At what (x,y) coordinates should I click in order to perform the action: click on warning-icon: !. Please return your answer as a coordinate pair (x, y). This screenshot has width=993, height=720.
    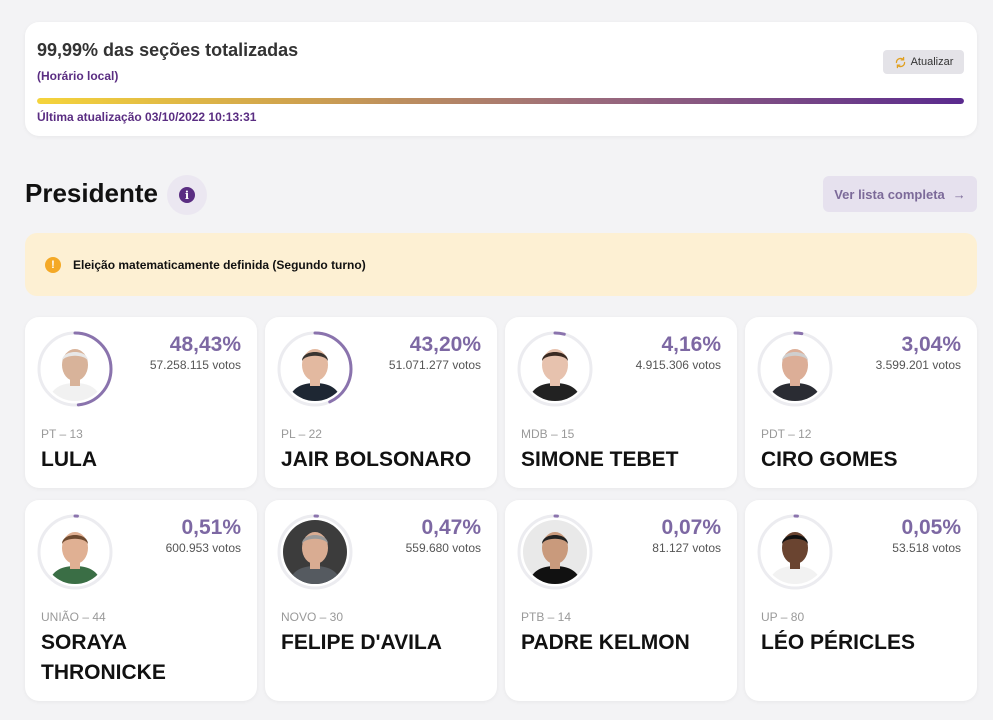
    Looking at the image, I should click on (53, 264).